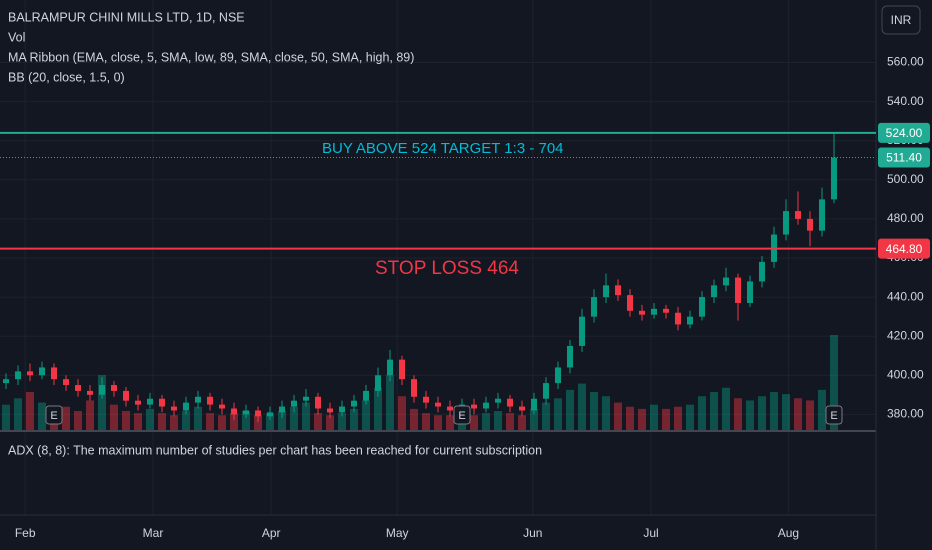 Image resolution: width=932 pixels, height=550 pixels. I want to click on currency-label: INR, so click(901, 20).